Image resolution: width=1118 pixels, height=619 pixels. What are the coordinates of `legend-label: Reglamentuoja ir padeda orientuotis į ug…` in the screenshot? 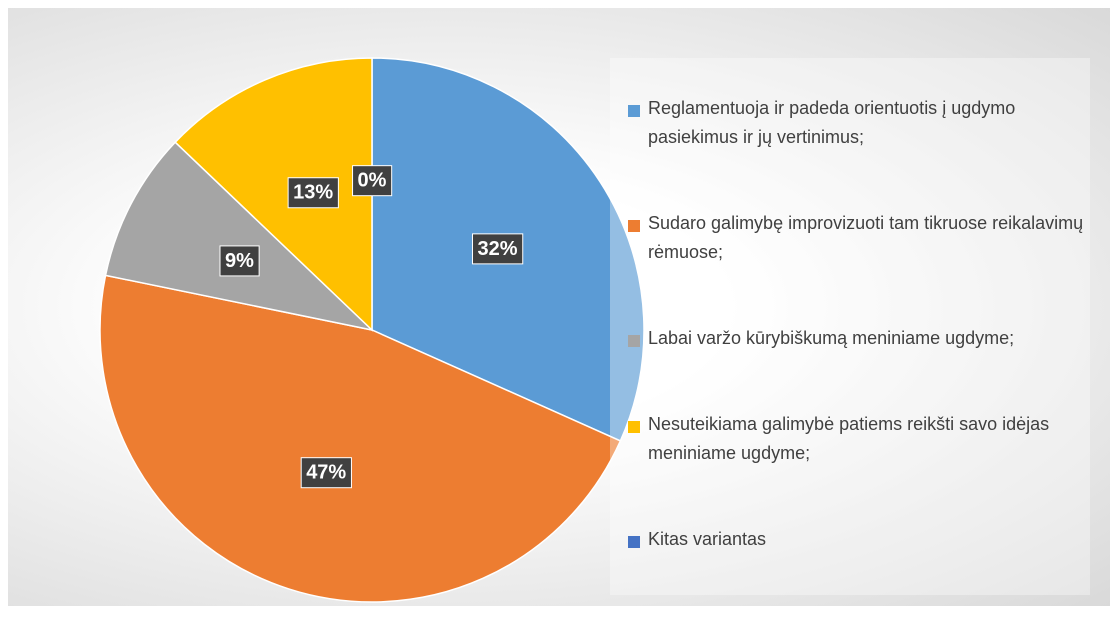 It's located at (832, 122).